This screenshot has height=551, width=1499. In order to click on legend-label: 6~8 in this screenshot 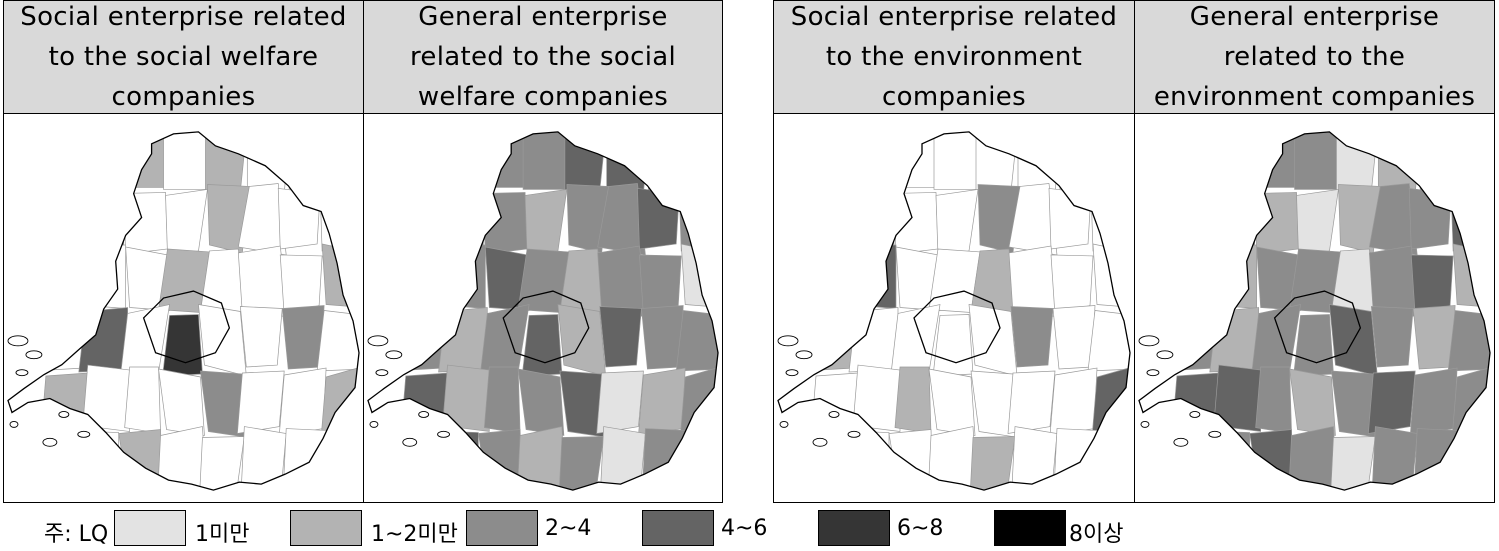, I will do `click(920, 528)`.